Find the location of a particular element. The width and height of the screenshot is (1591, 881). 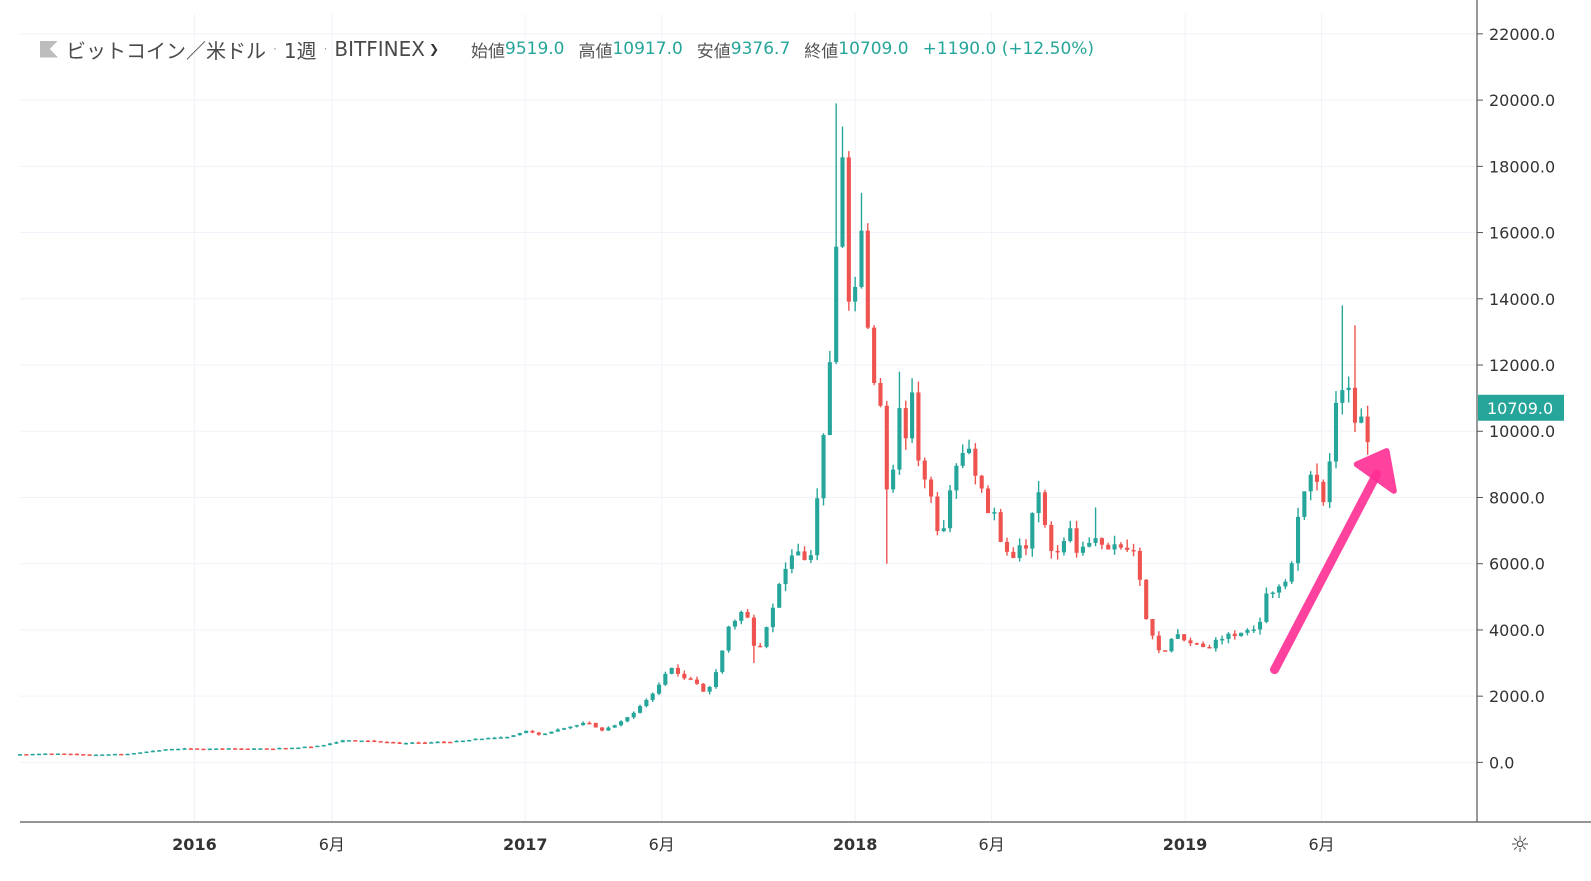

flag-icon is located at coordinates (49, 49).